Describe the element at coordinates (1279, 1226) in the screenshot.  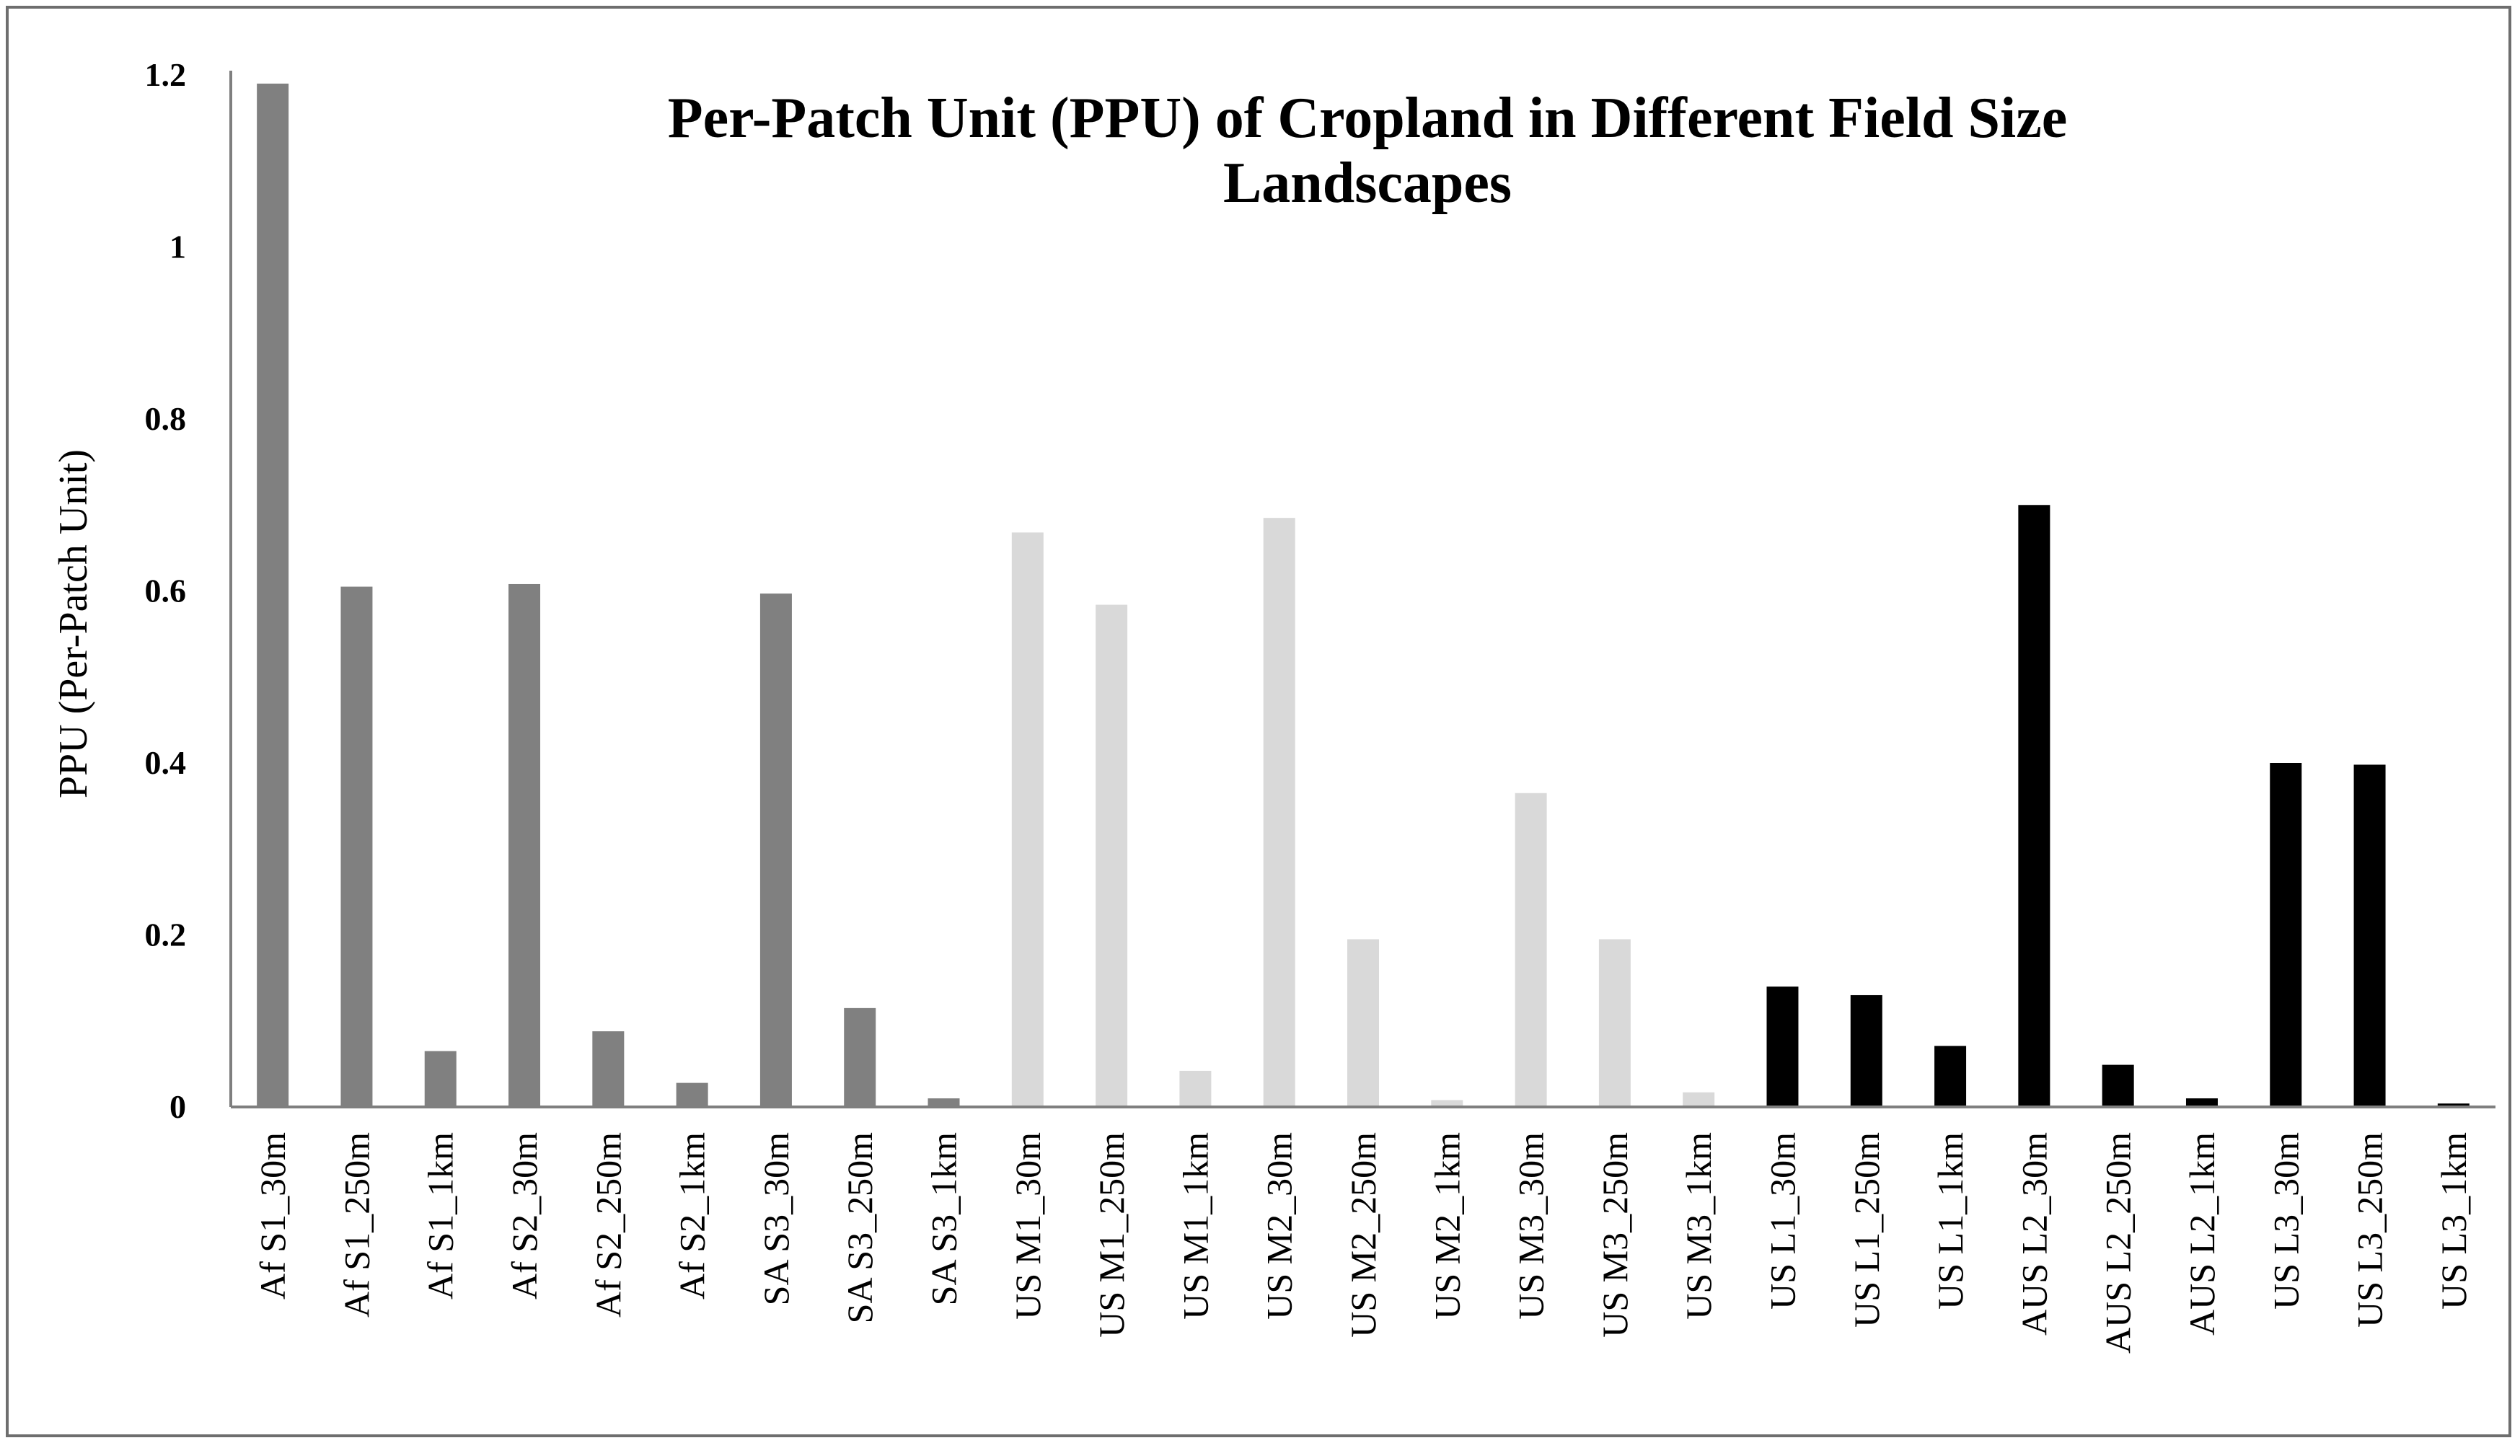
I see `x-tick-label: US M2_30m` at that location.